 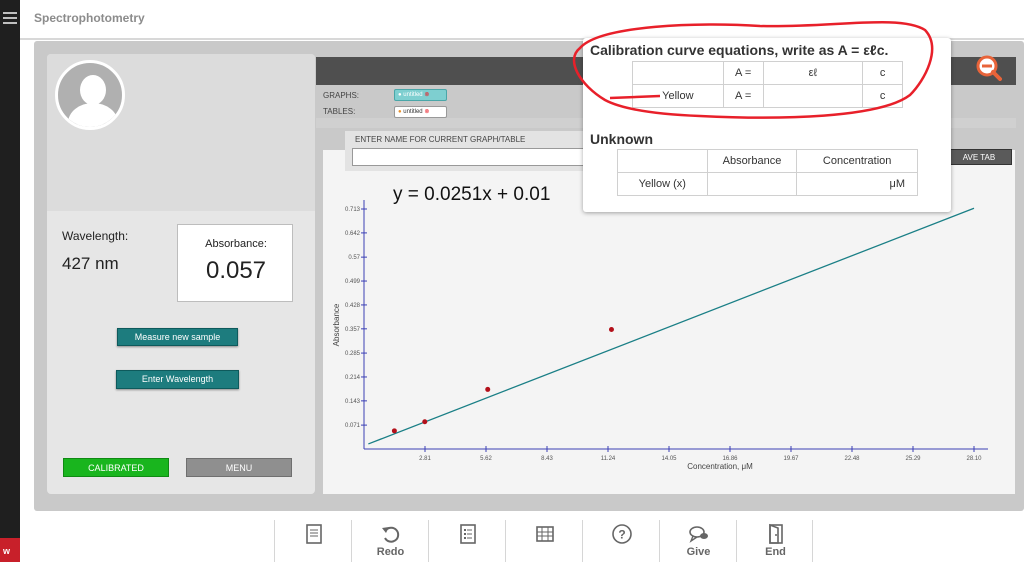 What do you see at coordinates (95, 236) in the screenshot?
I see `wavelength-label: Wavelength:` at bounding box center [95, 236].